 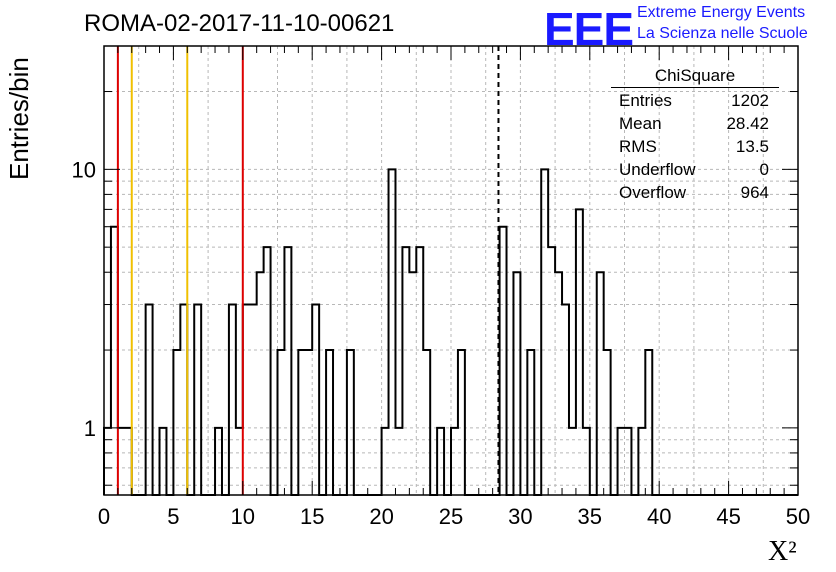 I want to click on stats-label: Entries, so click(x=645, y=100).